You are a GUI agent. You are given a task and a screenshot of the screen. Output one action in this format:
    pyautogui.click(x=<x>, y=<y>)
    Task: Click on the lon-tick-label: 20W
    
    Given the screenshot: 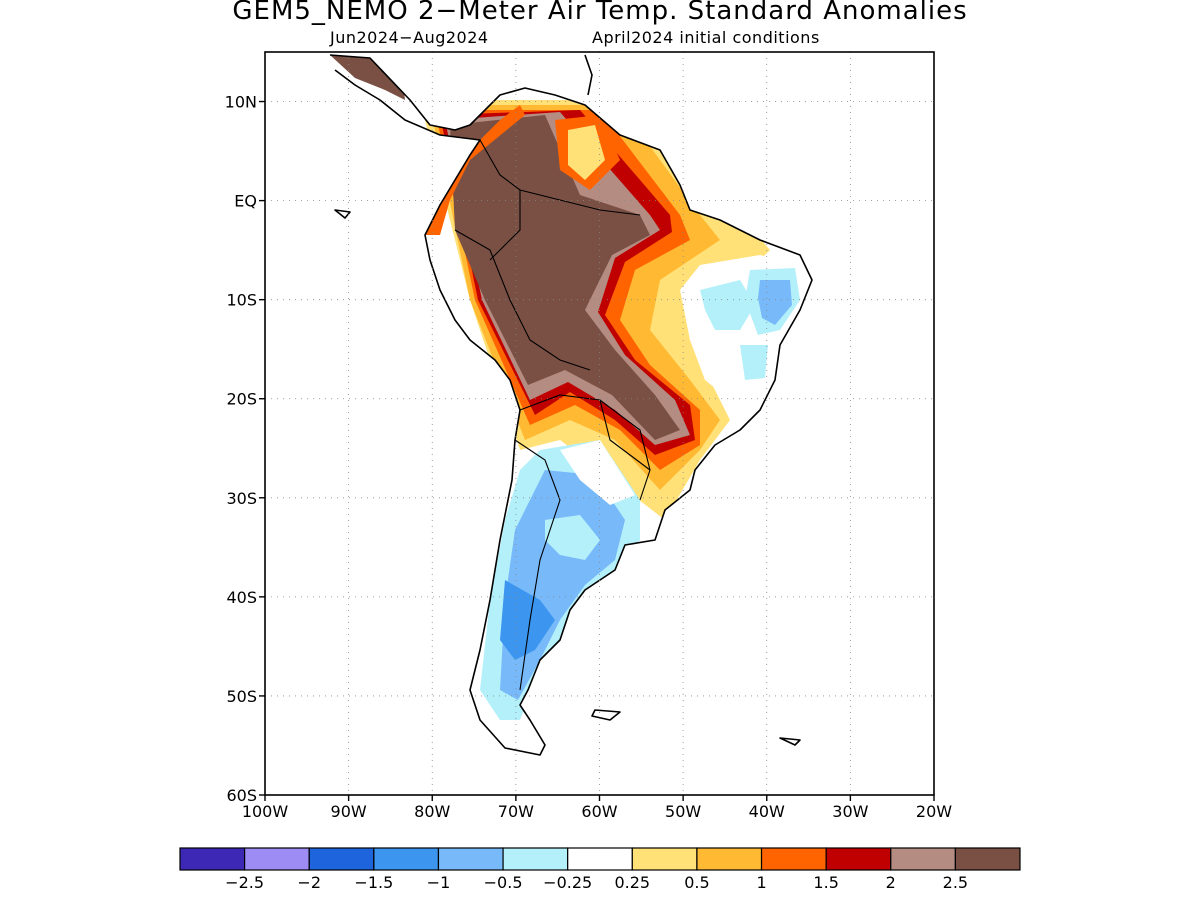 What is the action you would take?
    pyautogui.click(x=934, y=811)
    